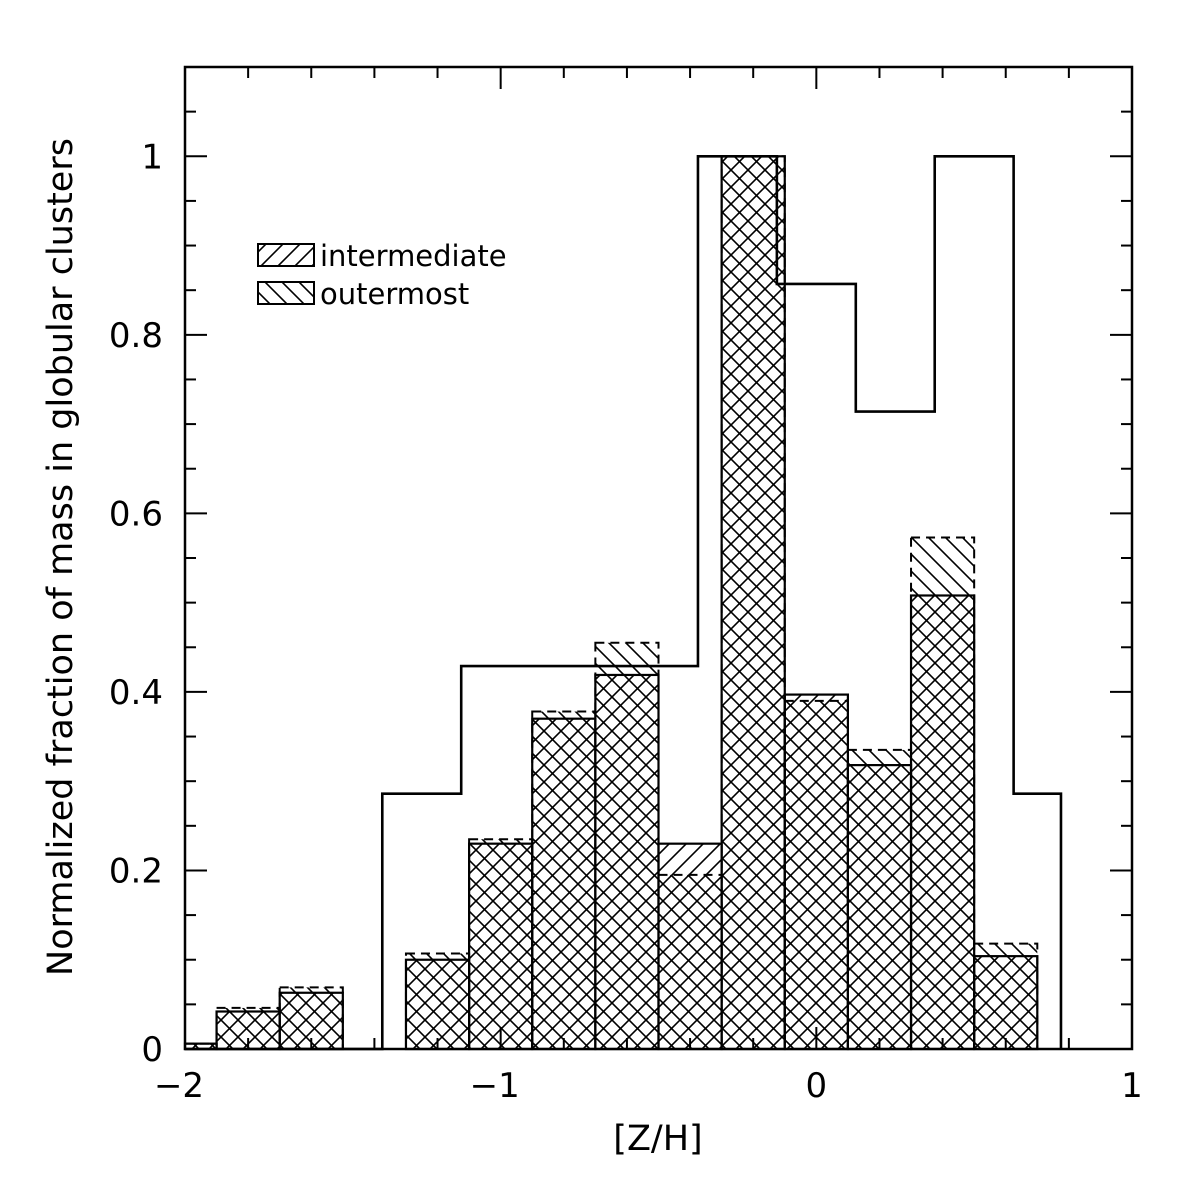 This screenshot has height=1196, width=1196. What do you see at coordinates (136, 871) in the screenshot?
I see `y-tick-label: 0.2` at bounding box center [136, 871].